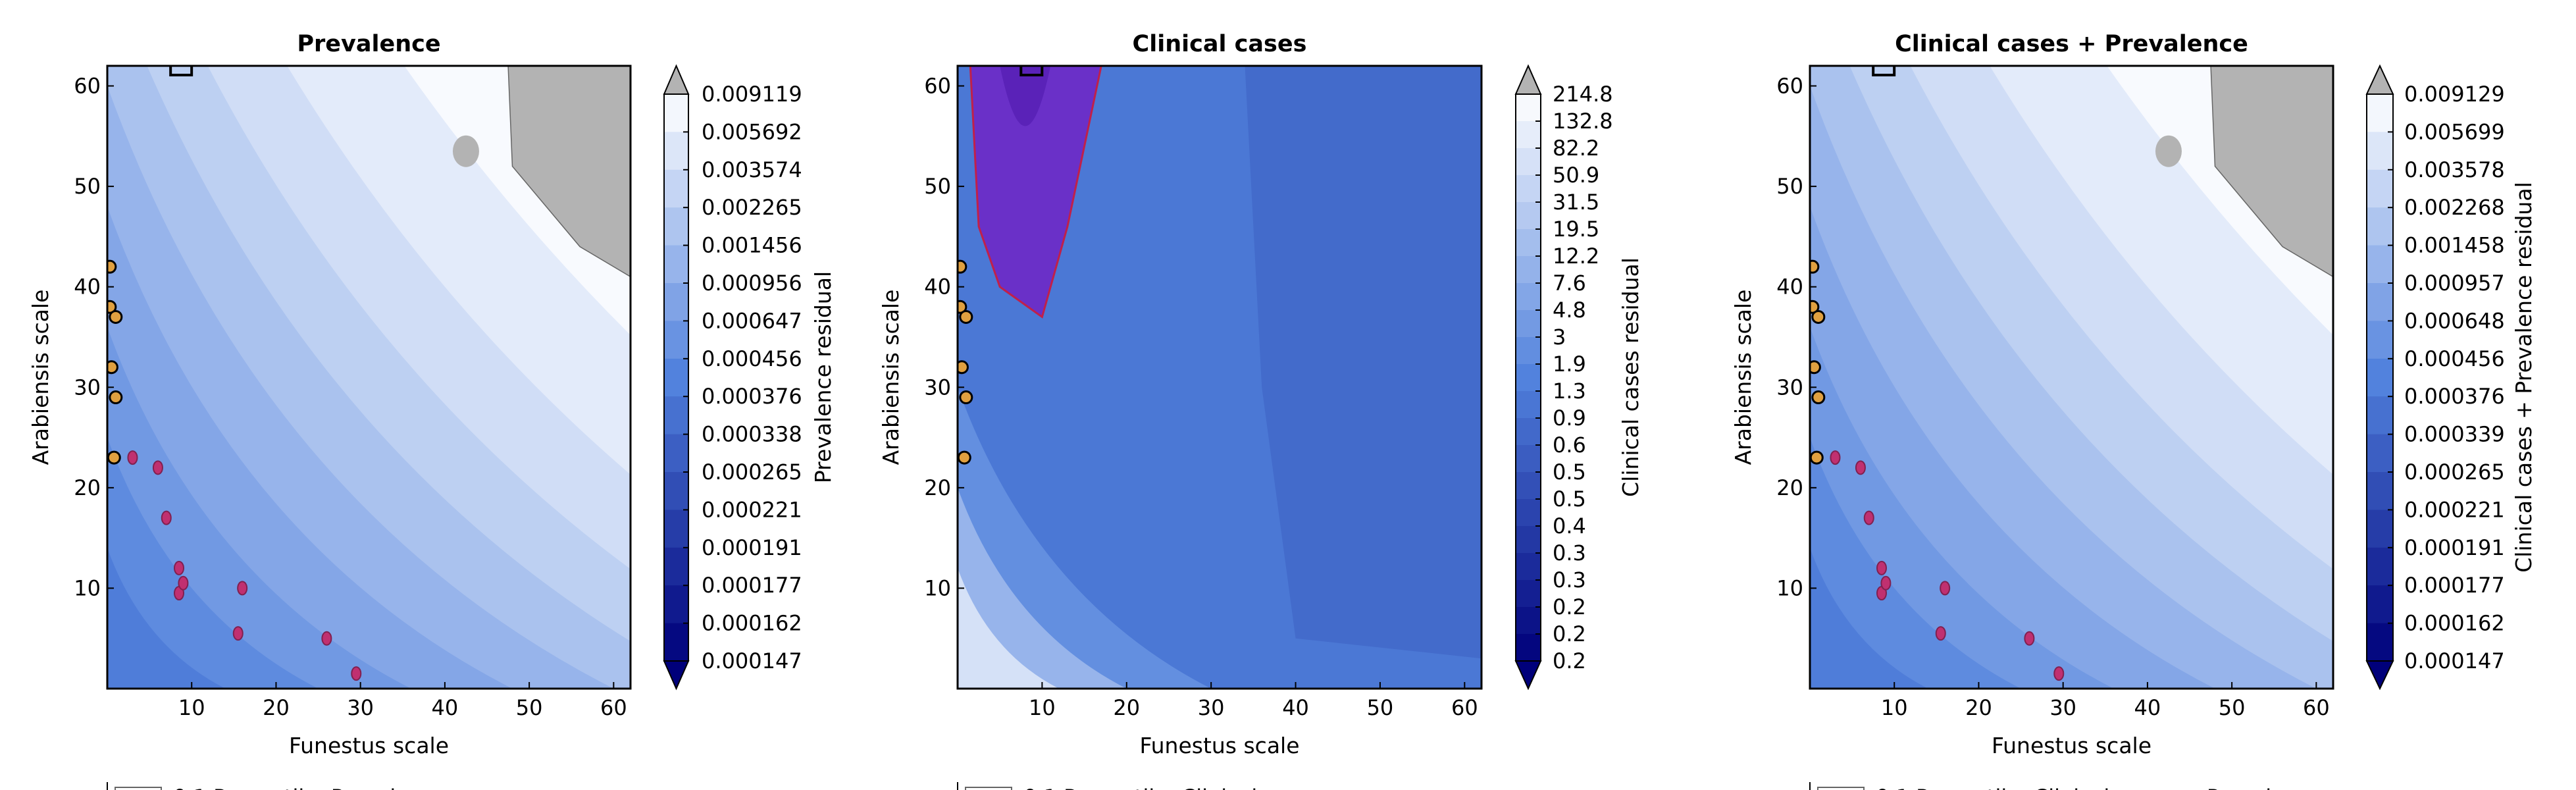 This screenshot has width=2576, height=790. Describe the element at coordinates (1569, 606) in the screenshot. I see `colorbar-tick-label: 0.2` at that location.